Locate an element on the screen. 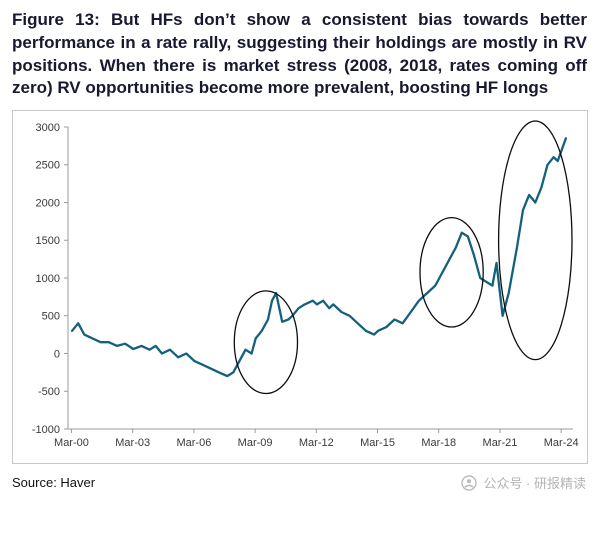  x-tick-label: Mar-21 is located at coordinates (500, 443).